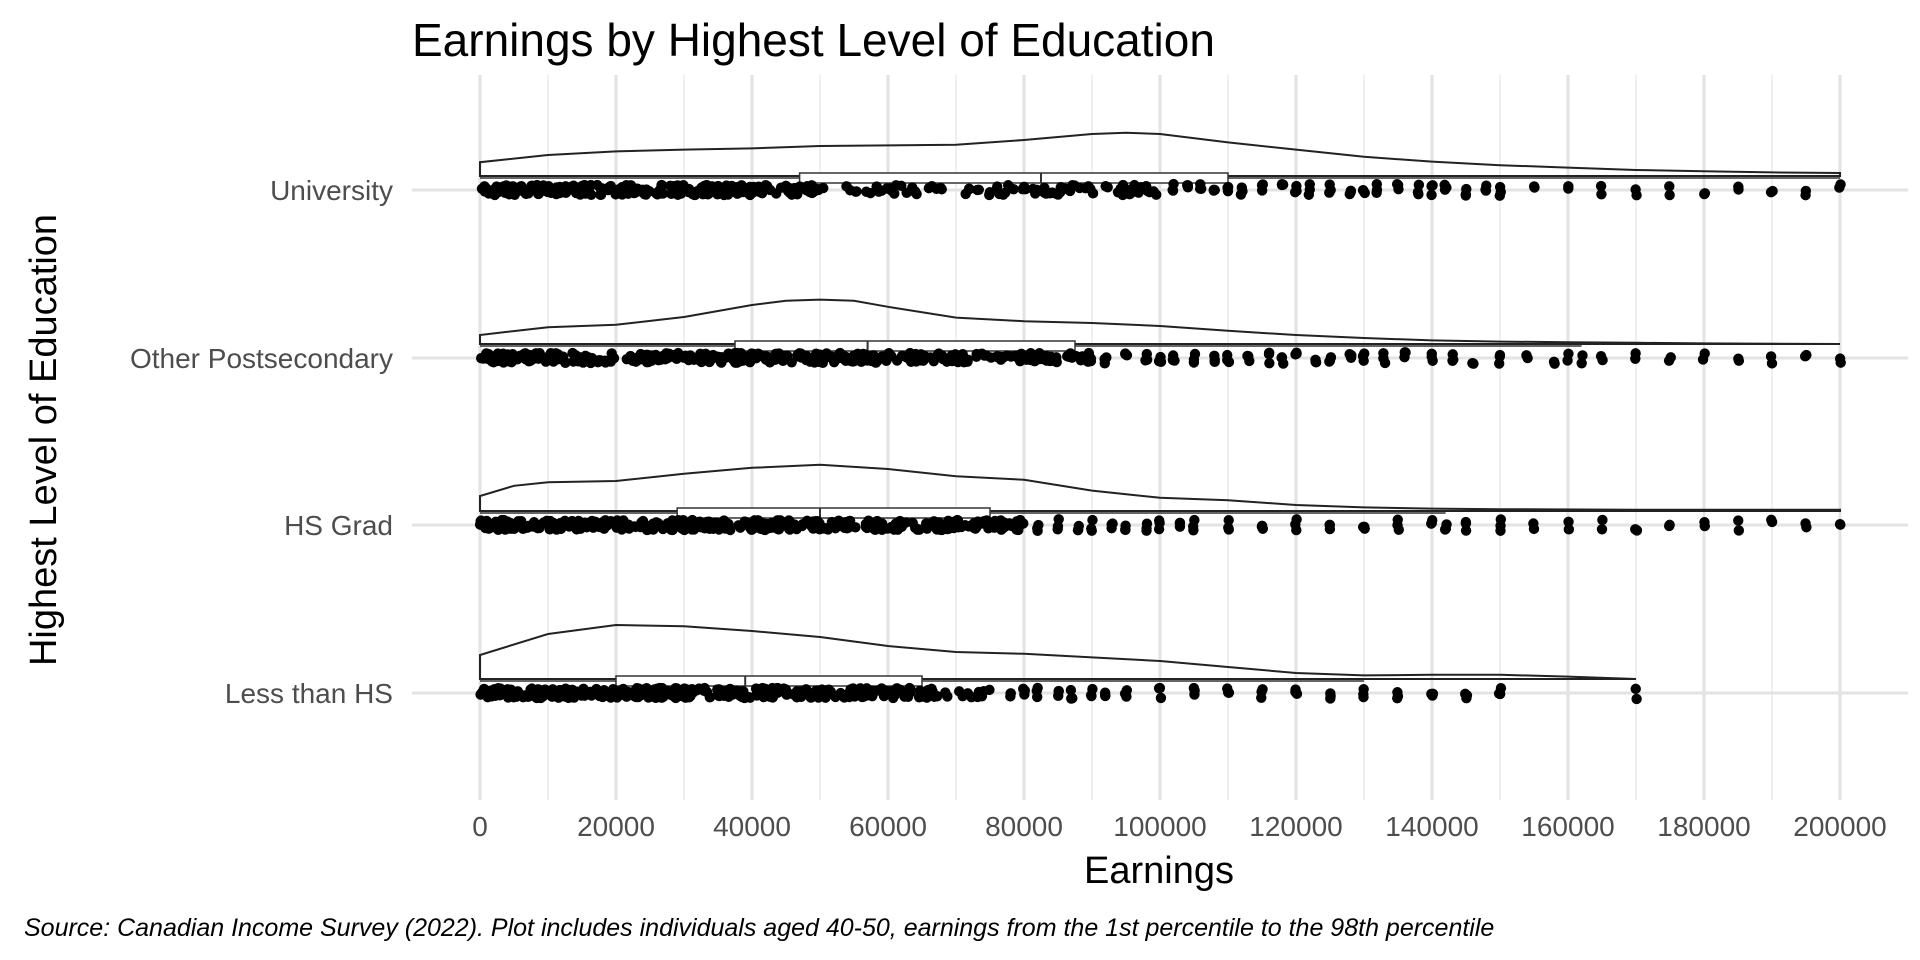 The height and width of the screenshot is (960, 1920). Describe the element at coordinates (1160, 500) in the screenshot. I see `category-group-hs-grad` at that location.